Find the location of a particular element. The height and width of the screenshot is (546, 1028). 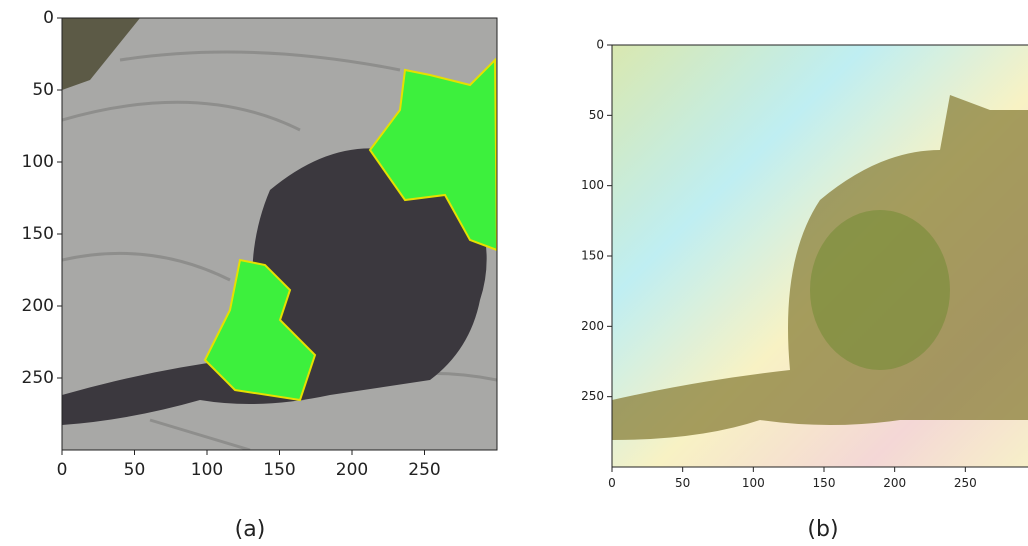

caption: (b) is located at coordinates (822, 529).